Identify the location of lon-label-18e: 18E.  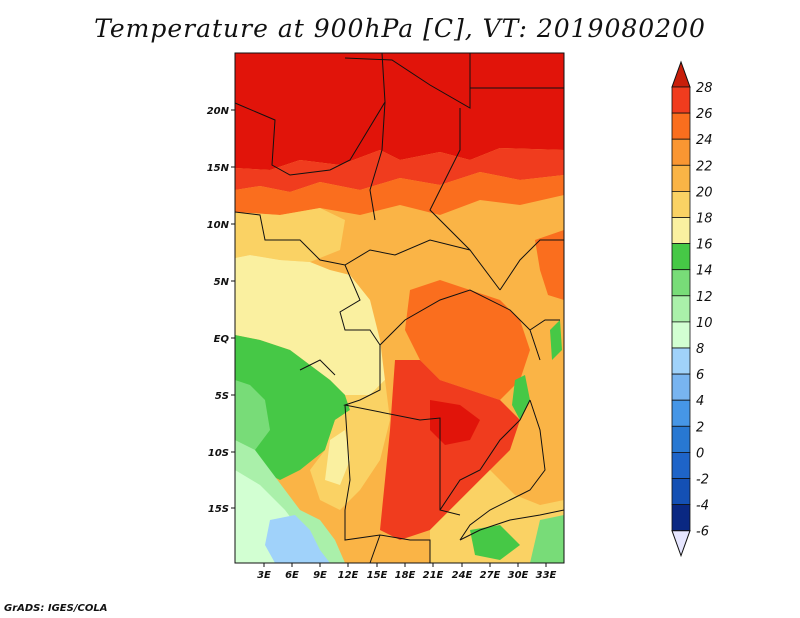
(405, 575).